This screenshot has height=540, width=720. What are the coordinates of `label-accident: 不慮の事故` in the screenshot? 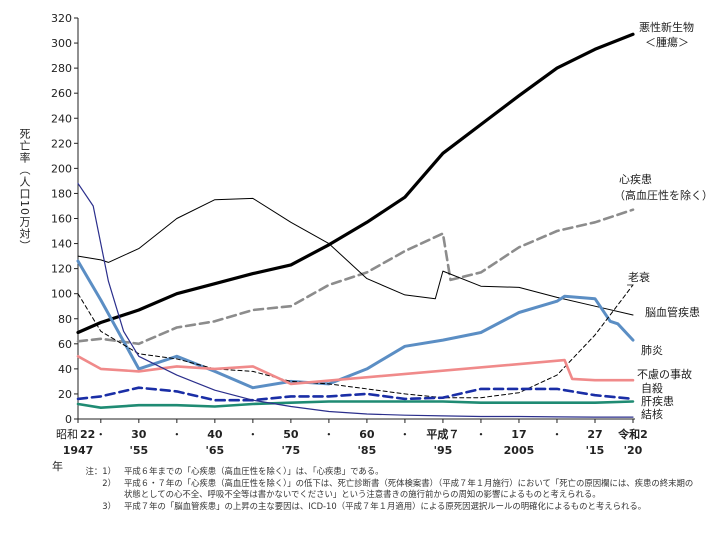 It's located at (664, 374).